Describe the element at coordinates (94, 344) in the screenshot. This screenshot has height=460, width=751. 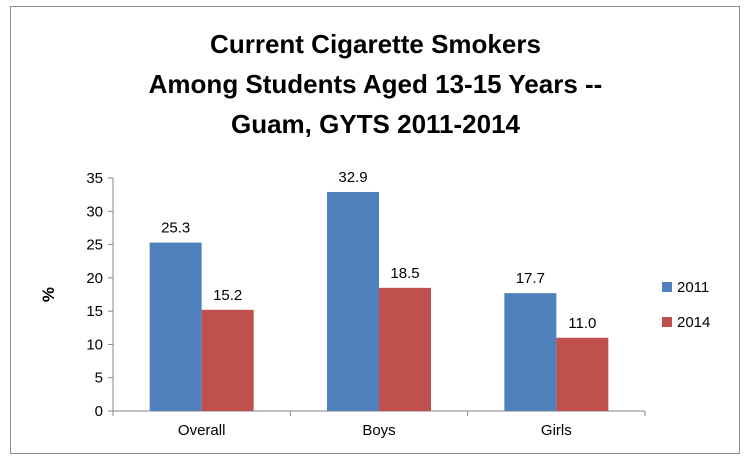
I see `y-tick-label: 10` at that location.